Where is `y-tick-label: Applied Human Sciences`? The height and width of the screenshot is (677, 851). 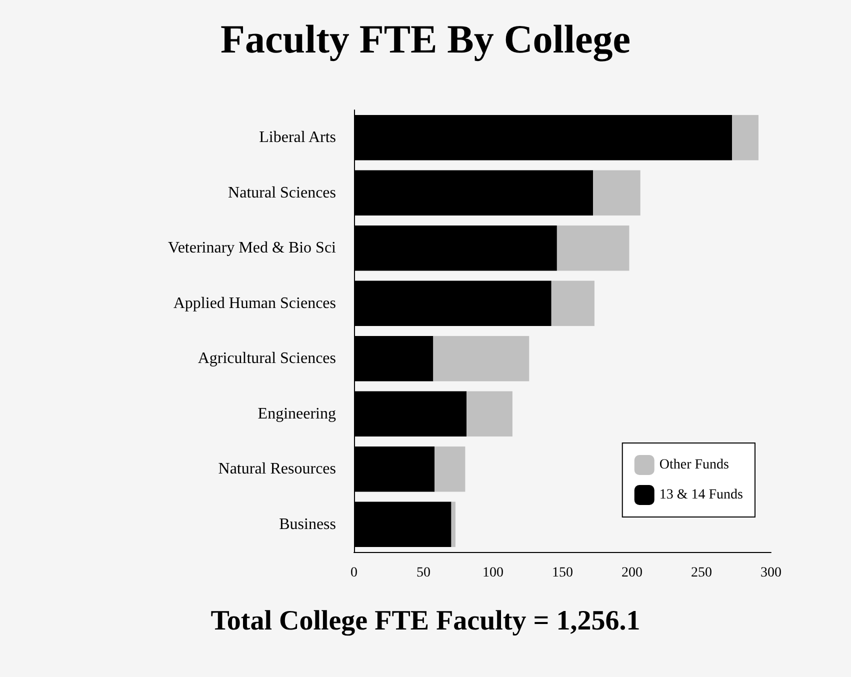
y-tick-label: Applied Human Sciences is located at coordinates (254, 303).